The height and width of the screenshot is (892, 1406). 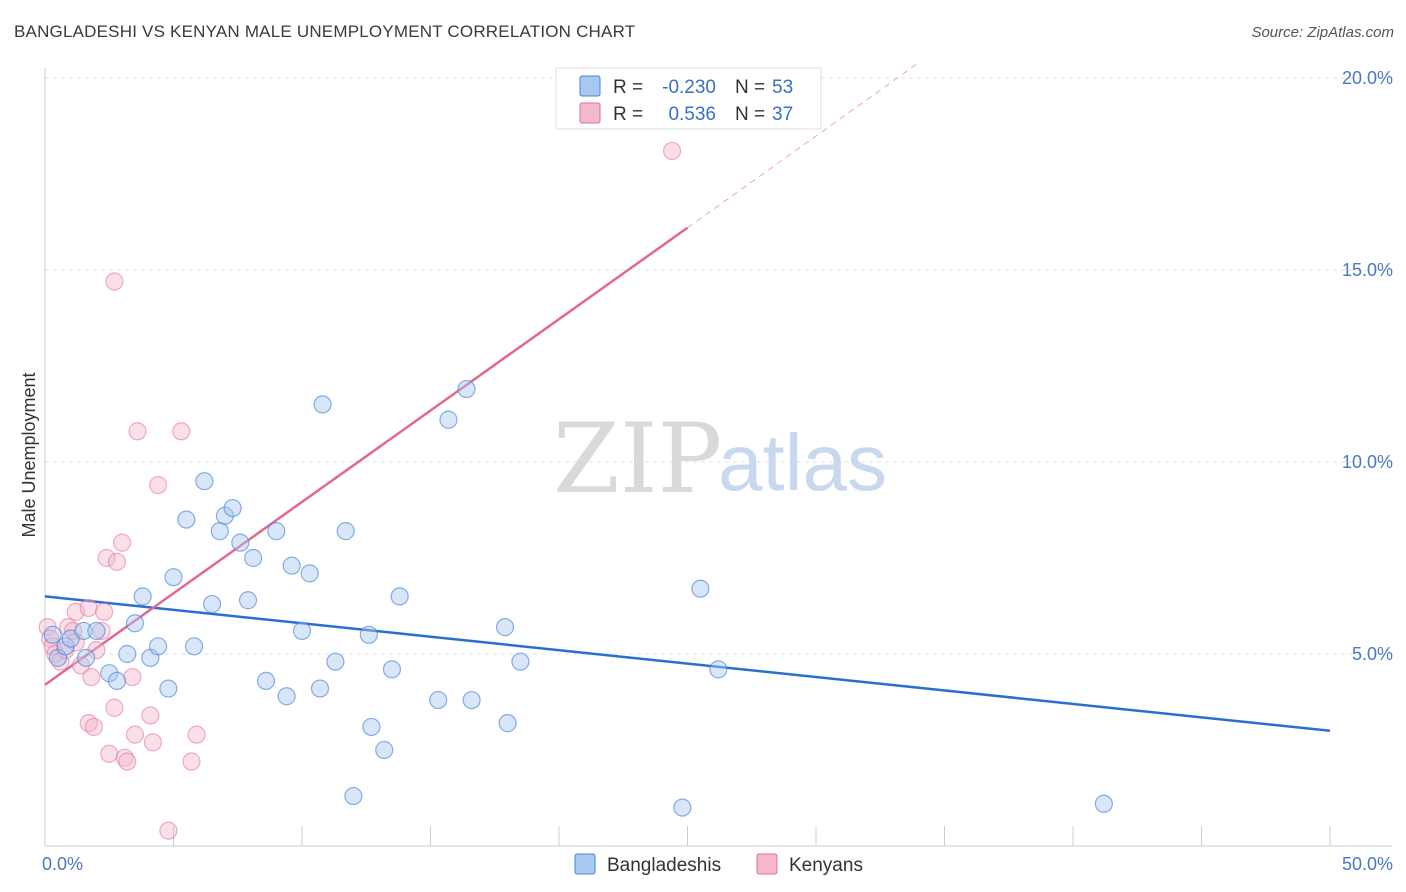 What do you see at coordinates (689, 87) in the screenshot?
I see `legend-r-value: -0.230` at bounding box center [689, 87].